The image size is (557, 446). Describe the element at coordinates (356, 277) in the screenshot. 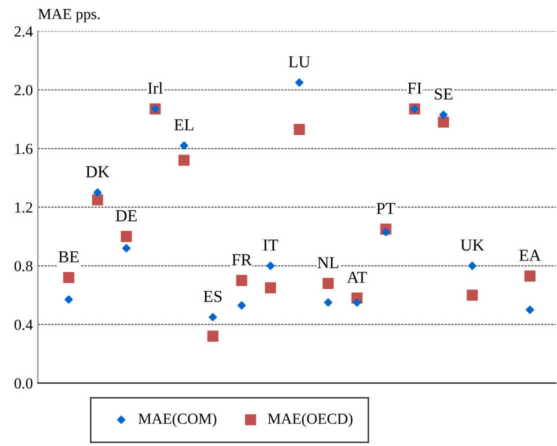

I see `x-tick-label: AT` at that location.